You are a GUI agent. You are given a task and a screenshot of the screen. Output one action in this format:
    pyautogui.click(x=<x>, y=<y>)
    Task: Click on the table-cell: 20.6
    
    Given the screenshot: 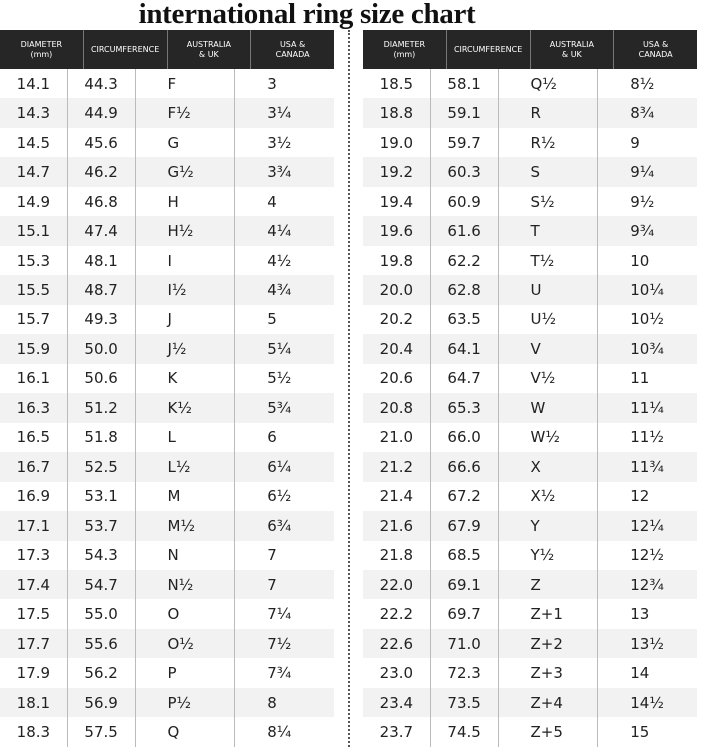 What is the action you would take?
    pyautogui.click(x=397, y=378)
    